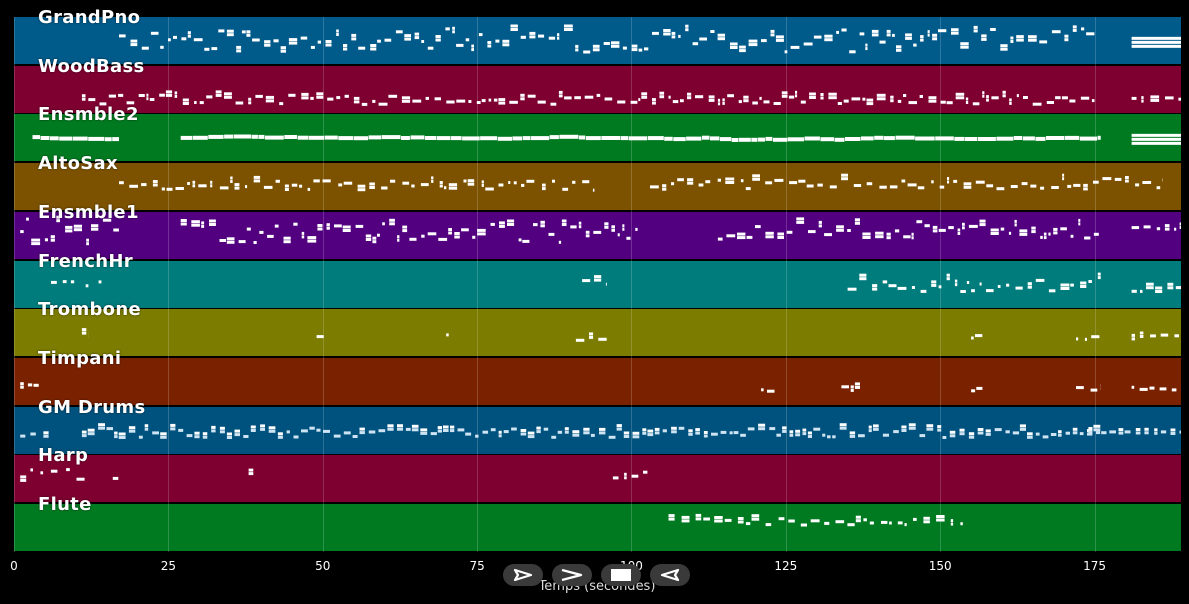  I want to click on rewind-button, so click(670, 575).